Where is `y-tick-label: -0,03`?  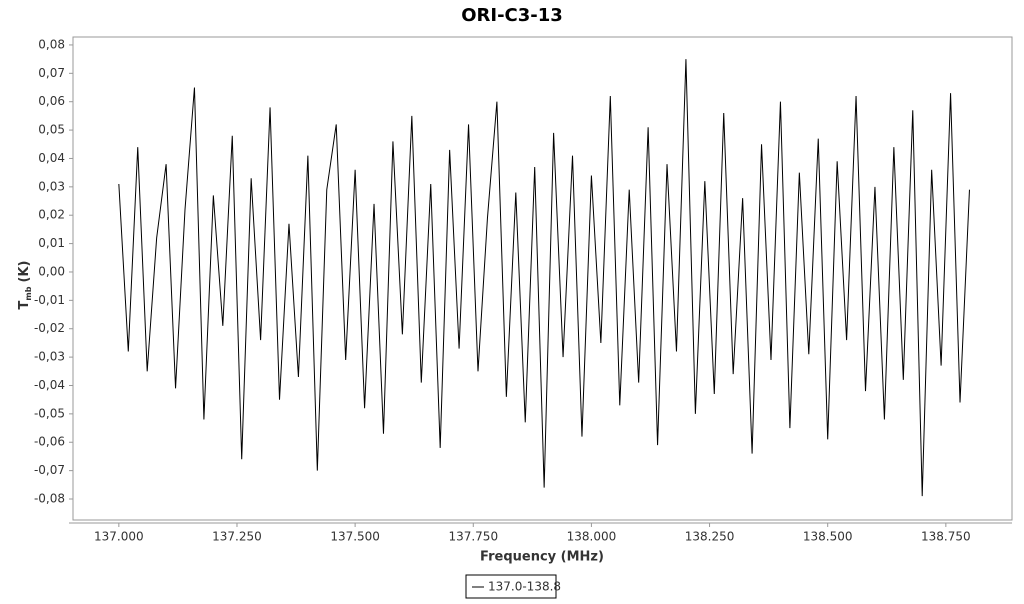 y-tick-label: -0,03 is located at coordinates (49, 357).